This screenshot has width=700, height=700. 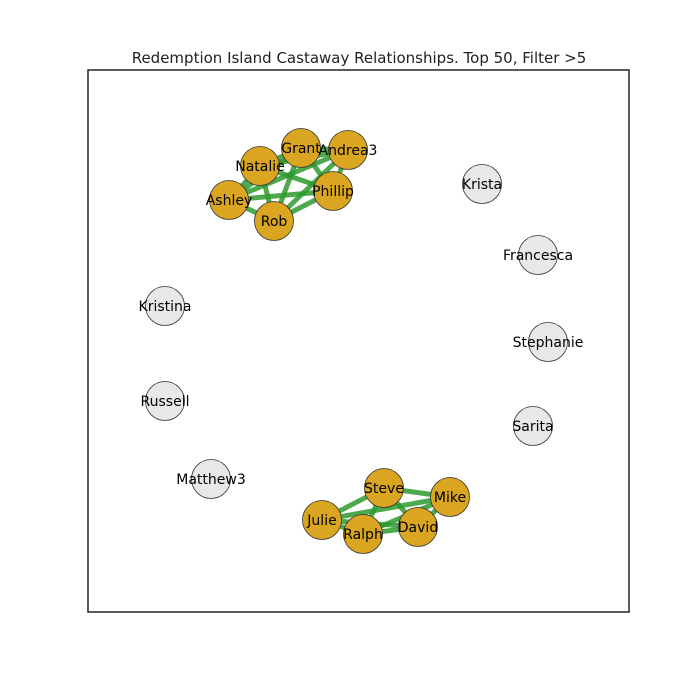 I want to click on node-label: Sarita, so click(x=532, y=427).